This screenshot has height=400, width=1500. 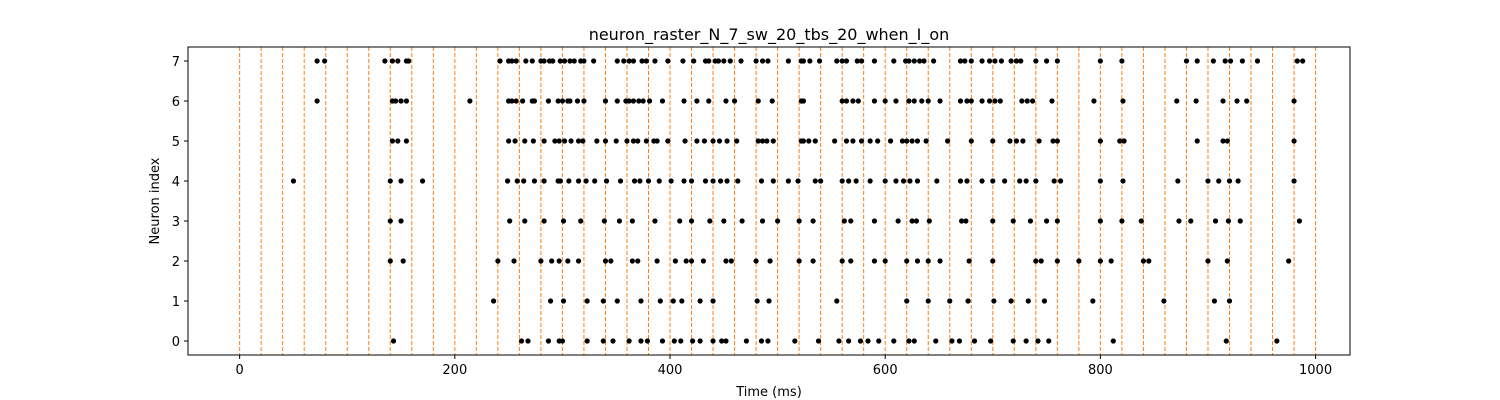 What do you see at coordinates (240, 370) in the screenshot?
I see `x-tick-label: 0` at bounding box center [240, 370].